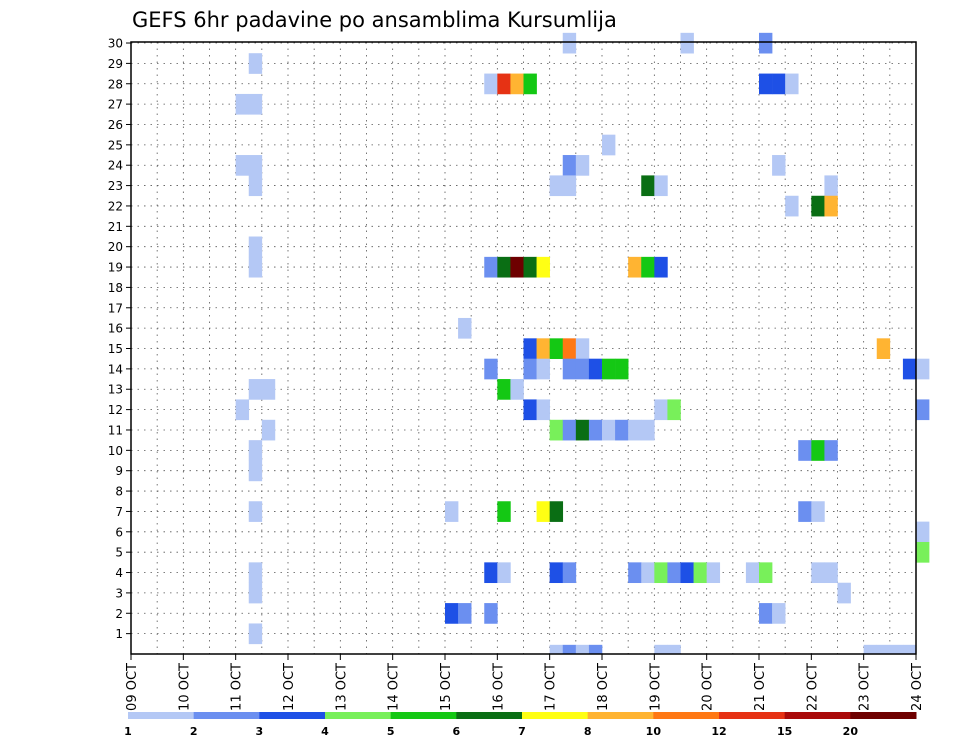  What do you see at coordinates (865, 687) in the screenshot?
I see `x-tick-label-14: 23 OCT` at bounding box center [865, 687].